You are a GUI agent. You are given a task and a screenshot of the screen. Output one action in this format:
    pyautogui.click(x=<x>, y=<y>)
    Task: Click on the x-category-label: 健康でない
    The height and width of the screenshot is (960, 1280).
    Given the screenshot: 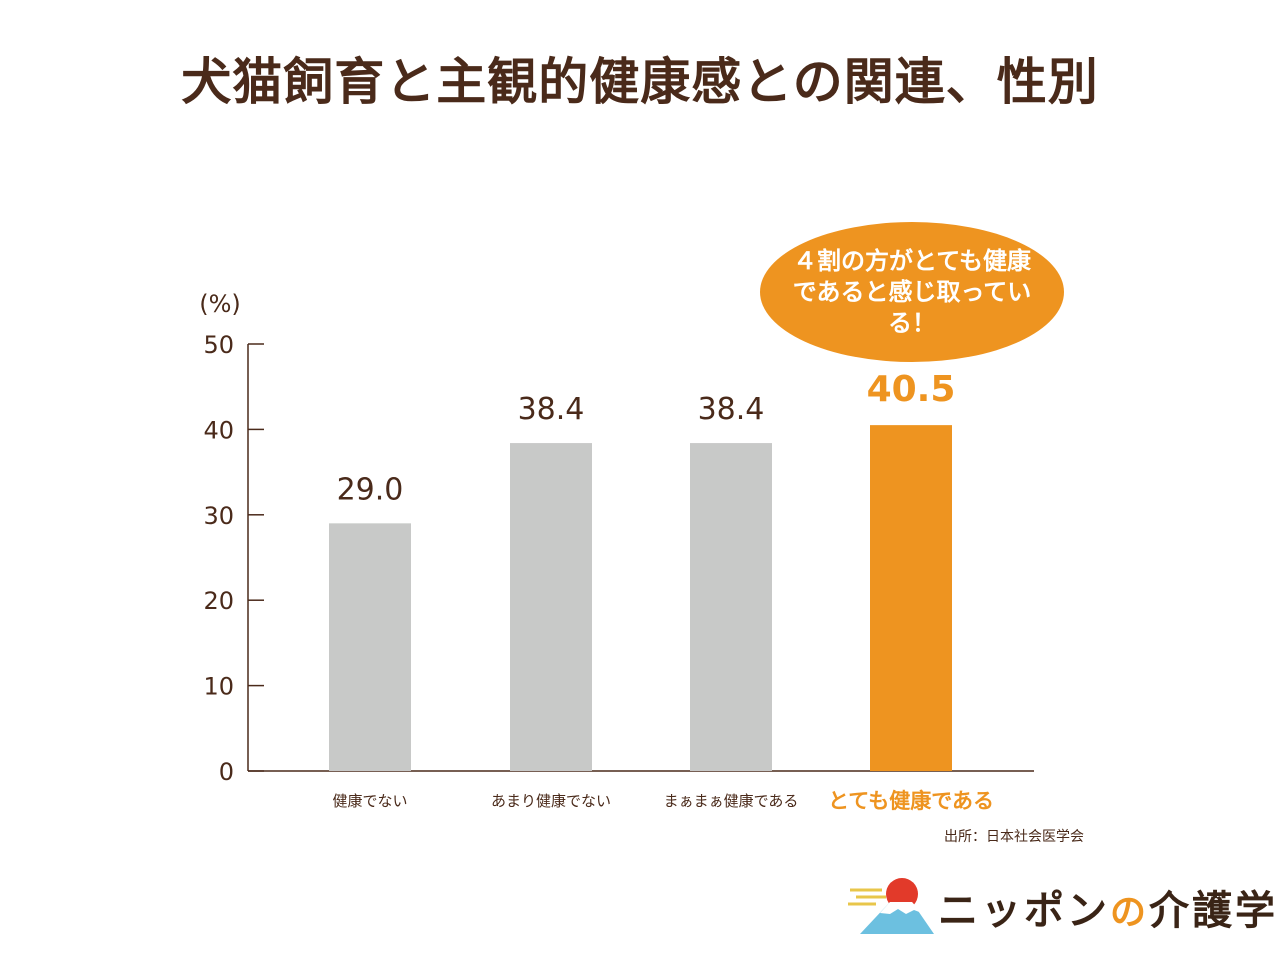 What is the action you would take?
    pyautogui.click(x=369, y=801)
    